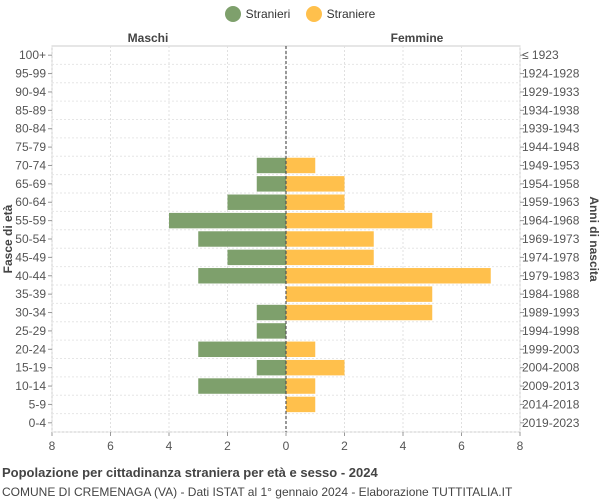 The height and width of the screenshot is (500, 600). I want to click on y-axis-title-right: Anni di nascita, so click(593, 239).